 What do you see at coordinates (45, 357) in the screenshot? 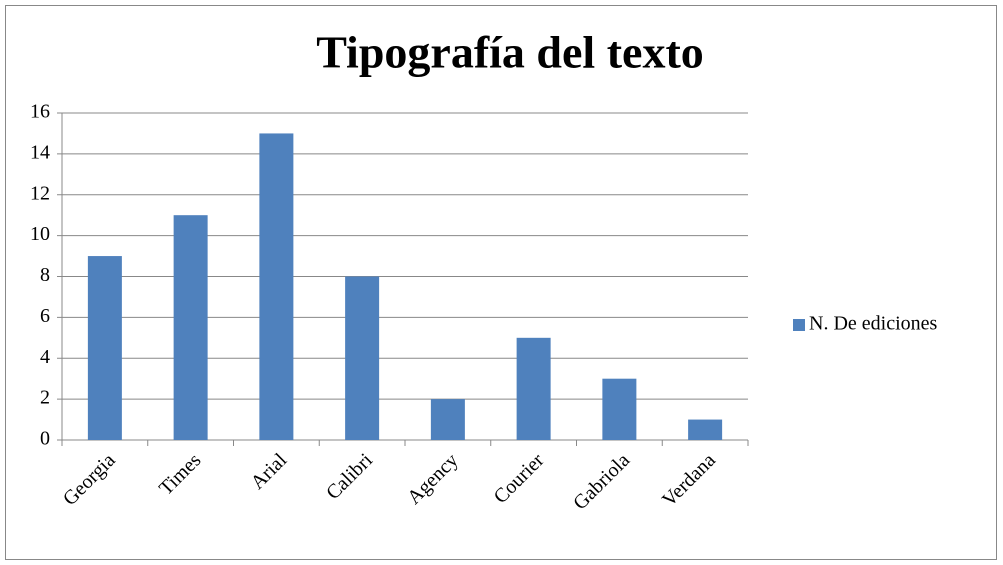
I see `y-tick-label: 4` at bounding box center [45, 357].